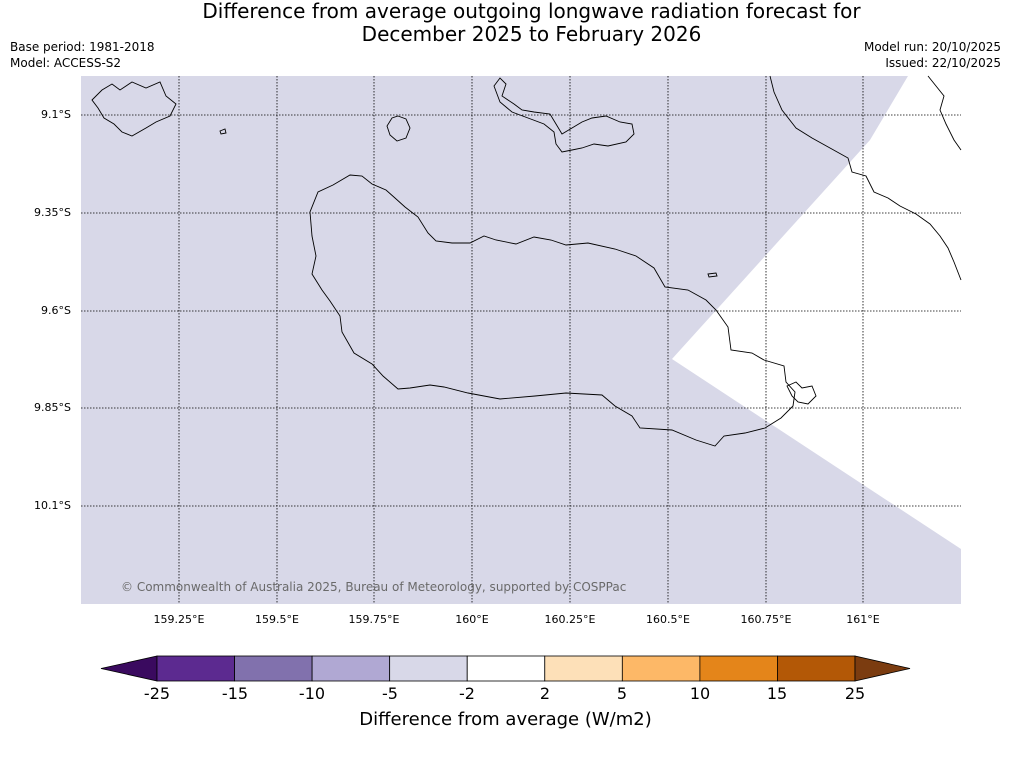 This screenshot has width=1011, height=758. Describe the element at coordinates (531, 34) in the screenshot. I see `title-line-2: December 2025 to February 2026` at that location.